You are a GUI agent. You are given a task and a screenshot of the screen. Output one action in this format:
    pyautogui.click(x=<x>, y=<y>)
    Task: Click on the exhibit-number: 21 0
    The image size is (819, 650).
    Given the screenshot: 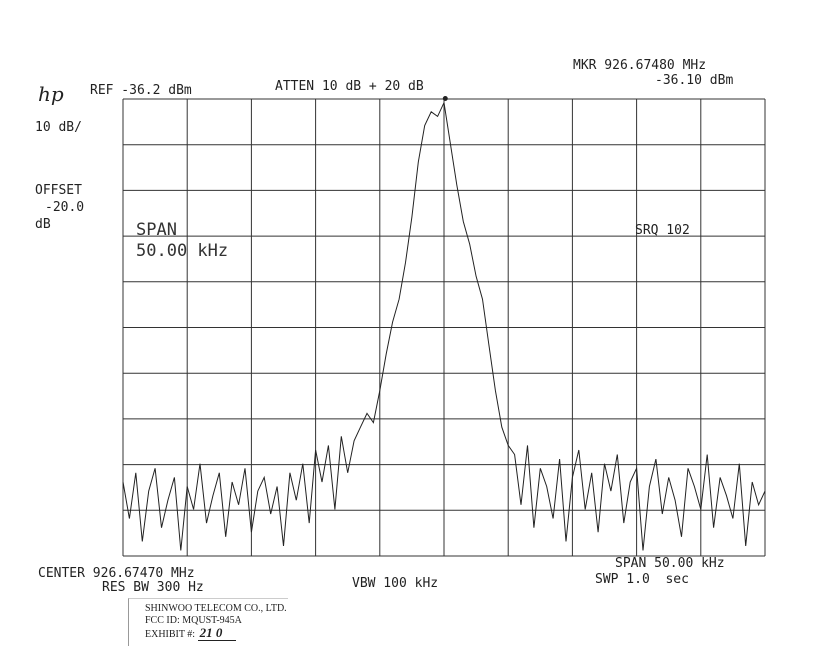 What is the action you would take?
    pyautogui.click(x=217, y=633)
    